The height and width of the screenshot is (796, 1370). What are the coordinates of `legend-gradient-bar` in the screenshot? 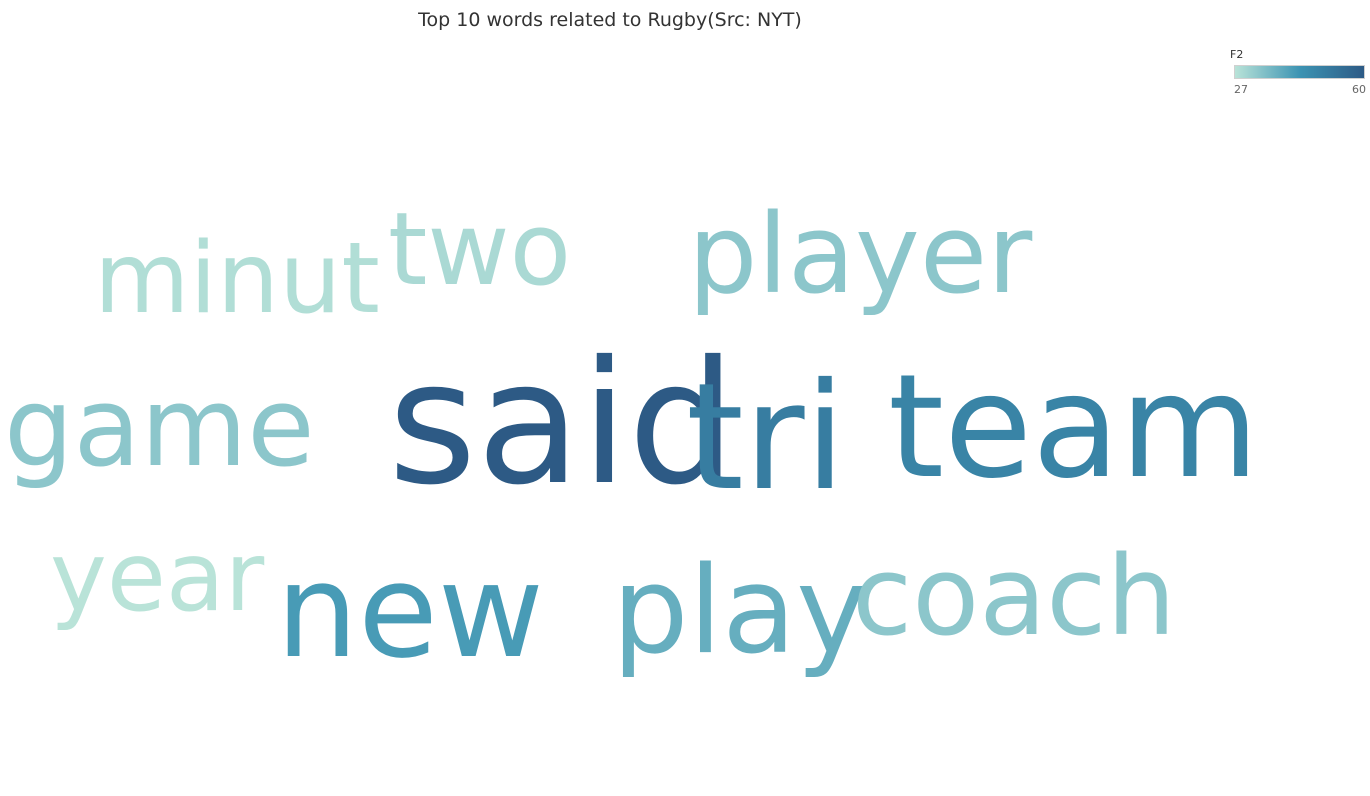 It's located at (1299, 72).